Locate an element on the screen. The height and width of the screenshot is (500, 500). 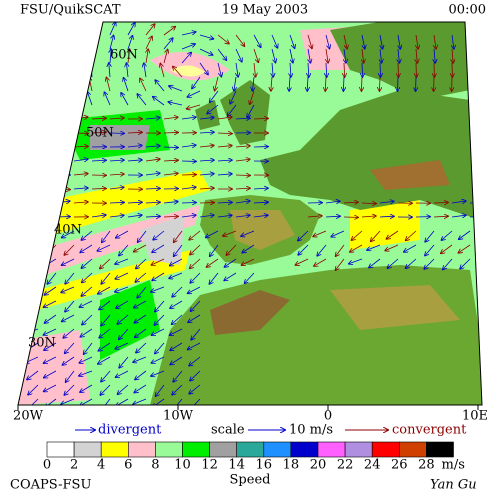
lon-label: 10W is located at coordinates (178, 416).